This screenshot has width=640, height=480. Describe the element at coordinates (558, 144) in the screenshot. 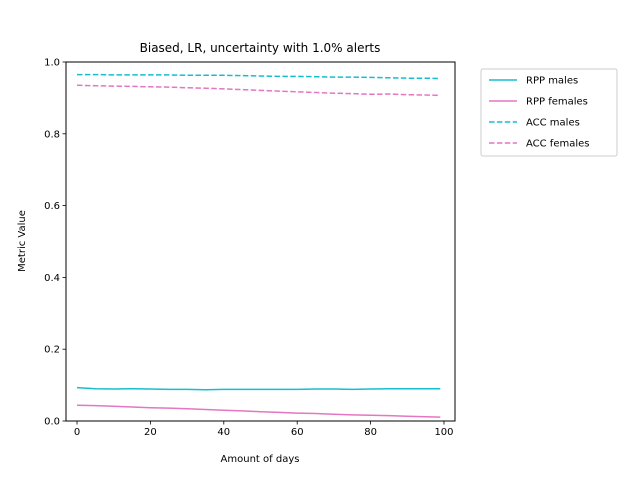

I see `legend-label-acc-females: ACC females` at that location.